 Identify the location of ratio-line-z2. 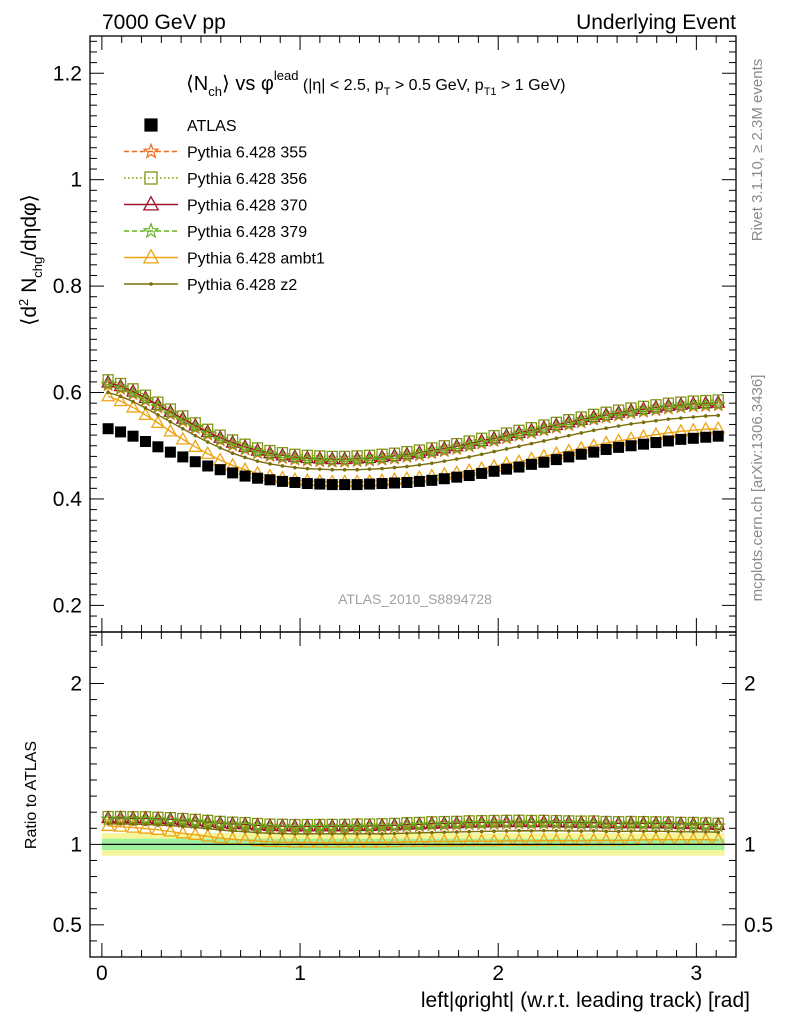
(413, 829).